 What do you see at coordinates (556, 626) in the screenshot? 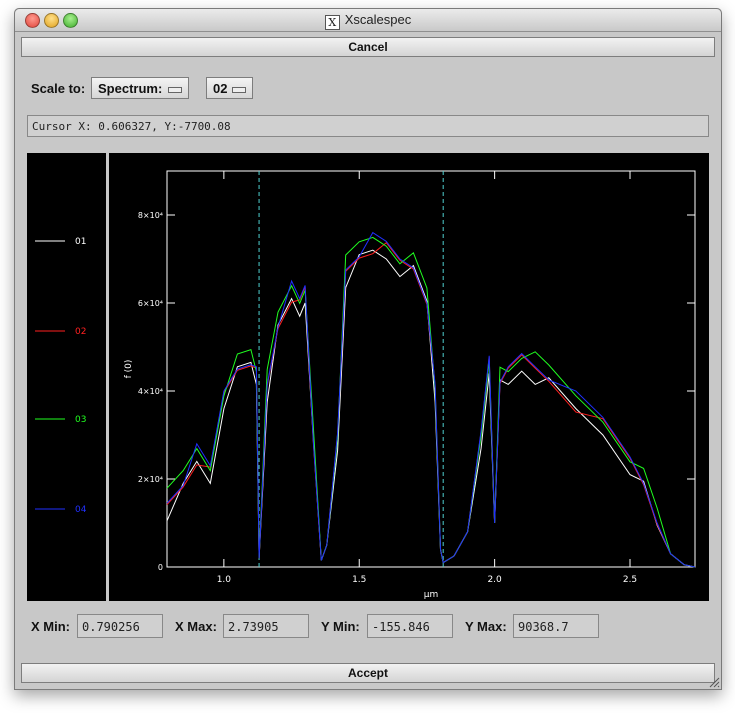
I see `ymax-input: 90368.7` at bounding box center [556, 626].